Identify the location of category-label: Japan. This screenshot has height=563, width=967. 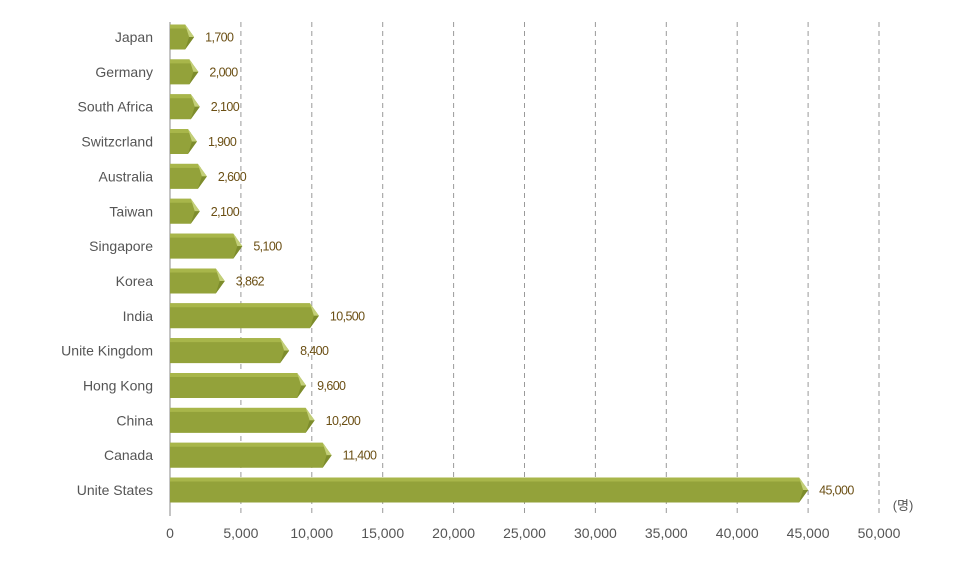
(134, 37).